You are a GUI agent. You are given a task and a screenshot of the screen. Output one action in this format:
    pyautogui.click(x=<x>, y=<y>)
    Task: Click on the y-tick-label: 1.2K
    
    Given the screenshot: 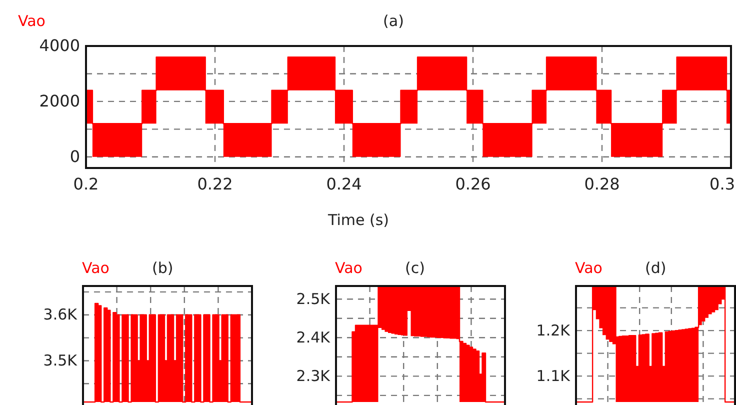 What is the action you would take?
    pyautogui.click(x=554, y=330)
    